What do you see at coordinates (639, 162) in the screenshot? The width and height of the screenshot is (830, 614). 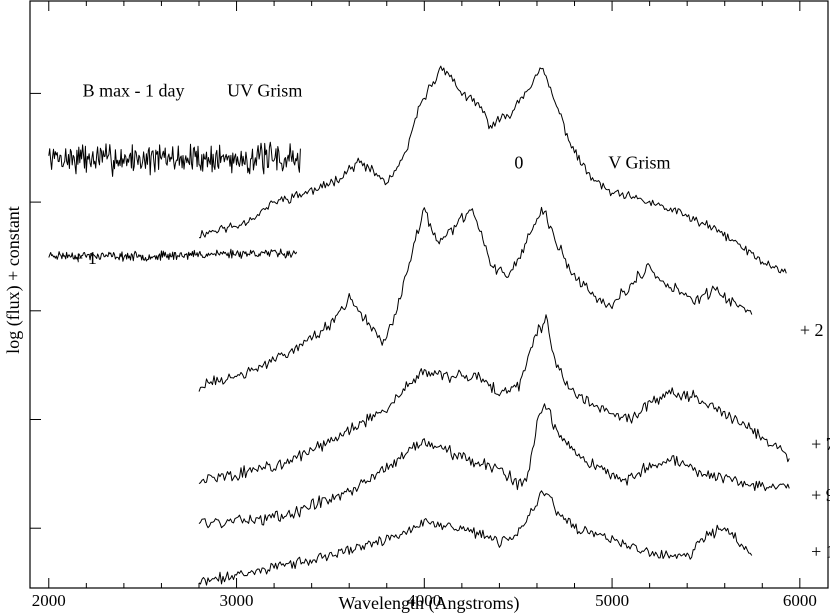 I see `spectrum-label: V Grism` at bounding box center [639, 162].